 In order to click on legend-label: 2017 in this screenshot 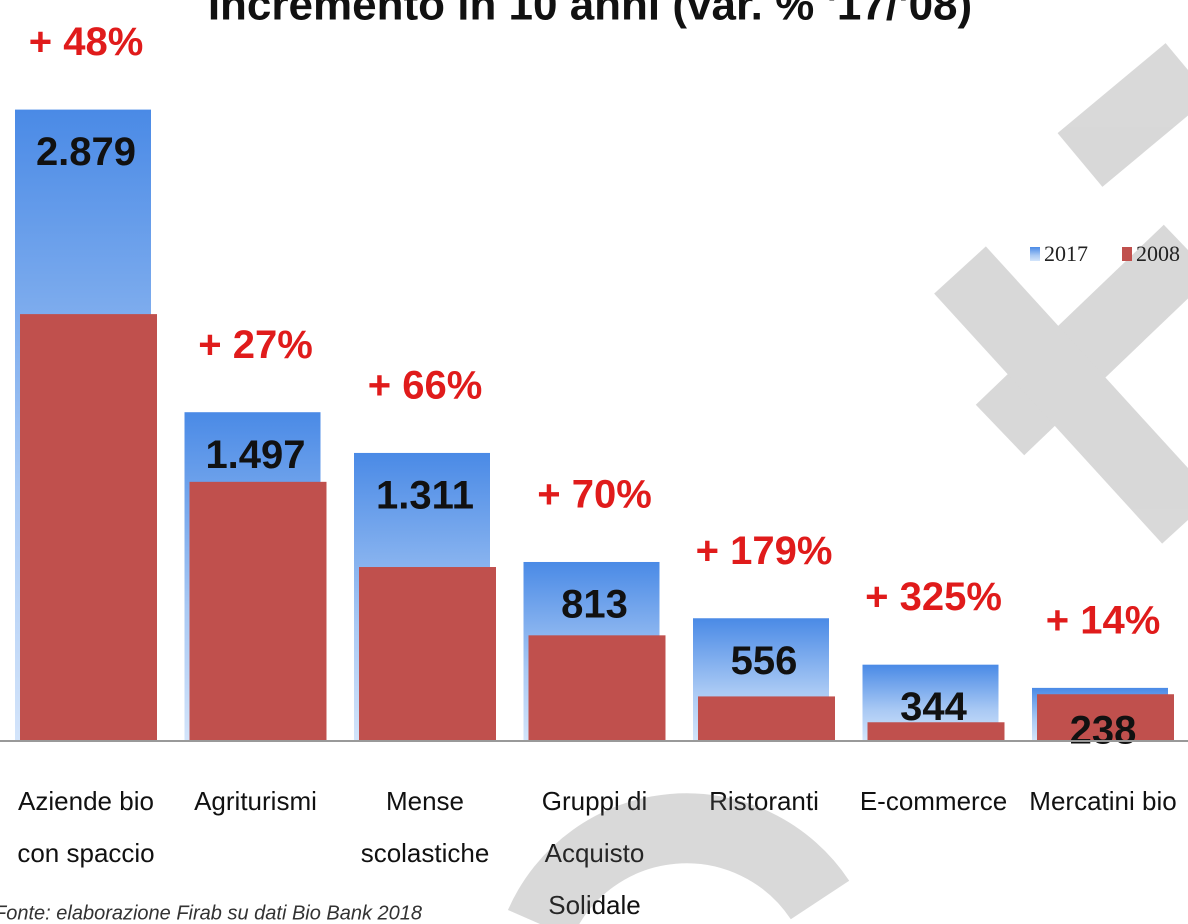, I will do `click(1066, 253)`.